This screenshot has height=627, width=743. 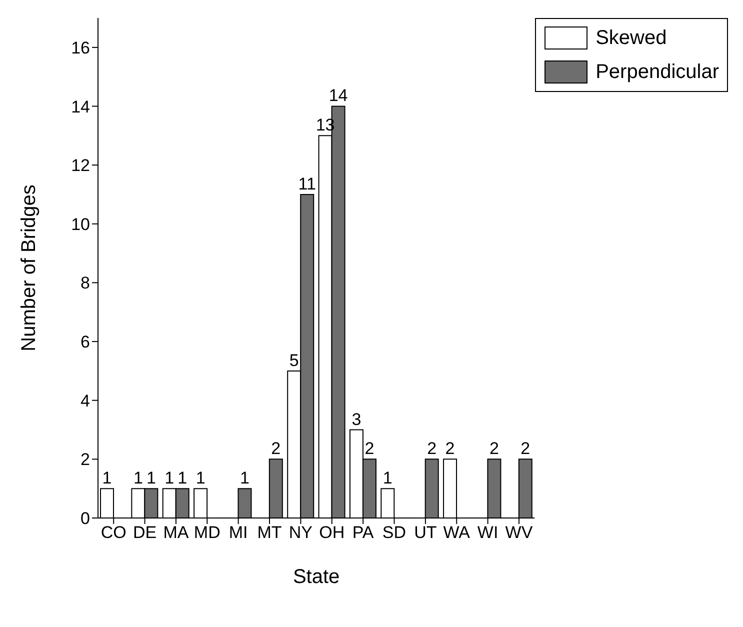 What do you see at coordinates (357, 419) in the screenshot?
I see `data-label: 3` at bounding box center [357, 419].